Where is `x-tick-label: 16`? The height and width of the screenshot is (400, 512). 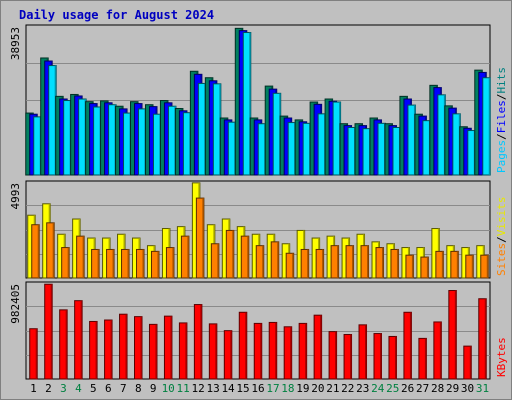 x-tick-label: 16 is located at coordinates (257, 388).